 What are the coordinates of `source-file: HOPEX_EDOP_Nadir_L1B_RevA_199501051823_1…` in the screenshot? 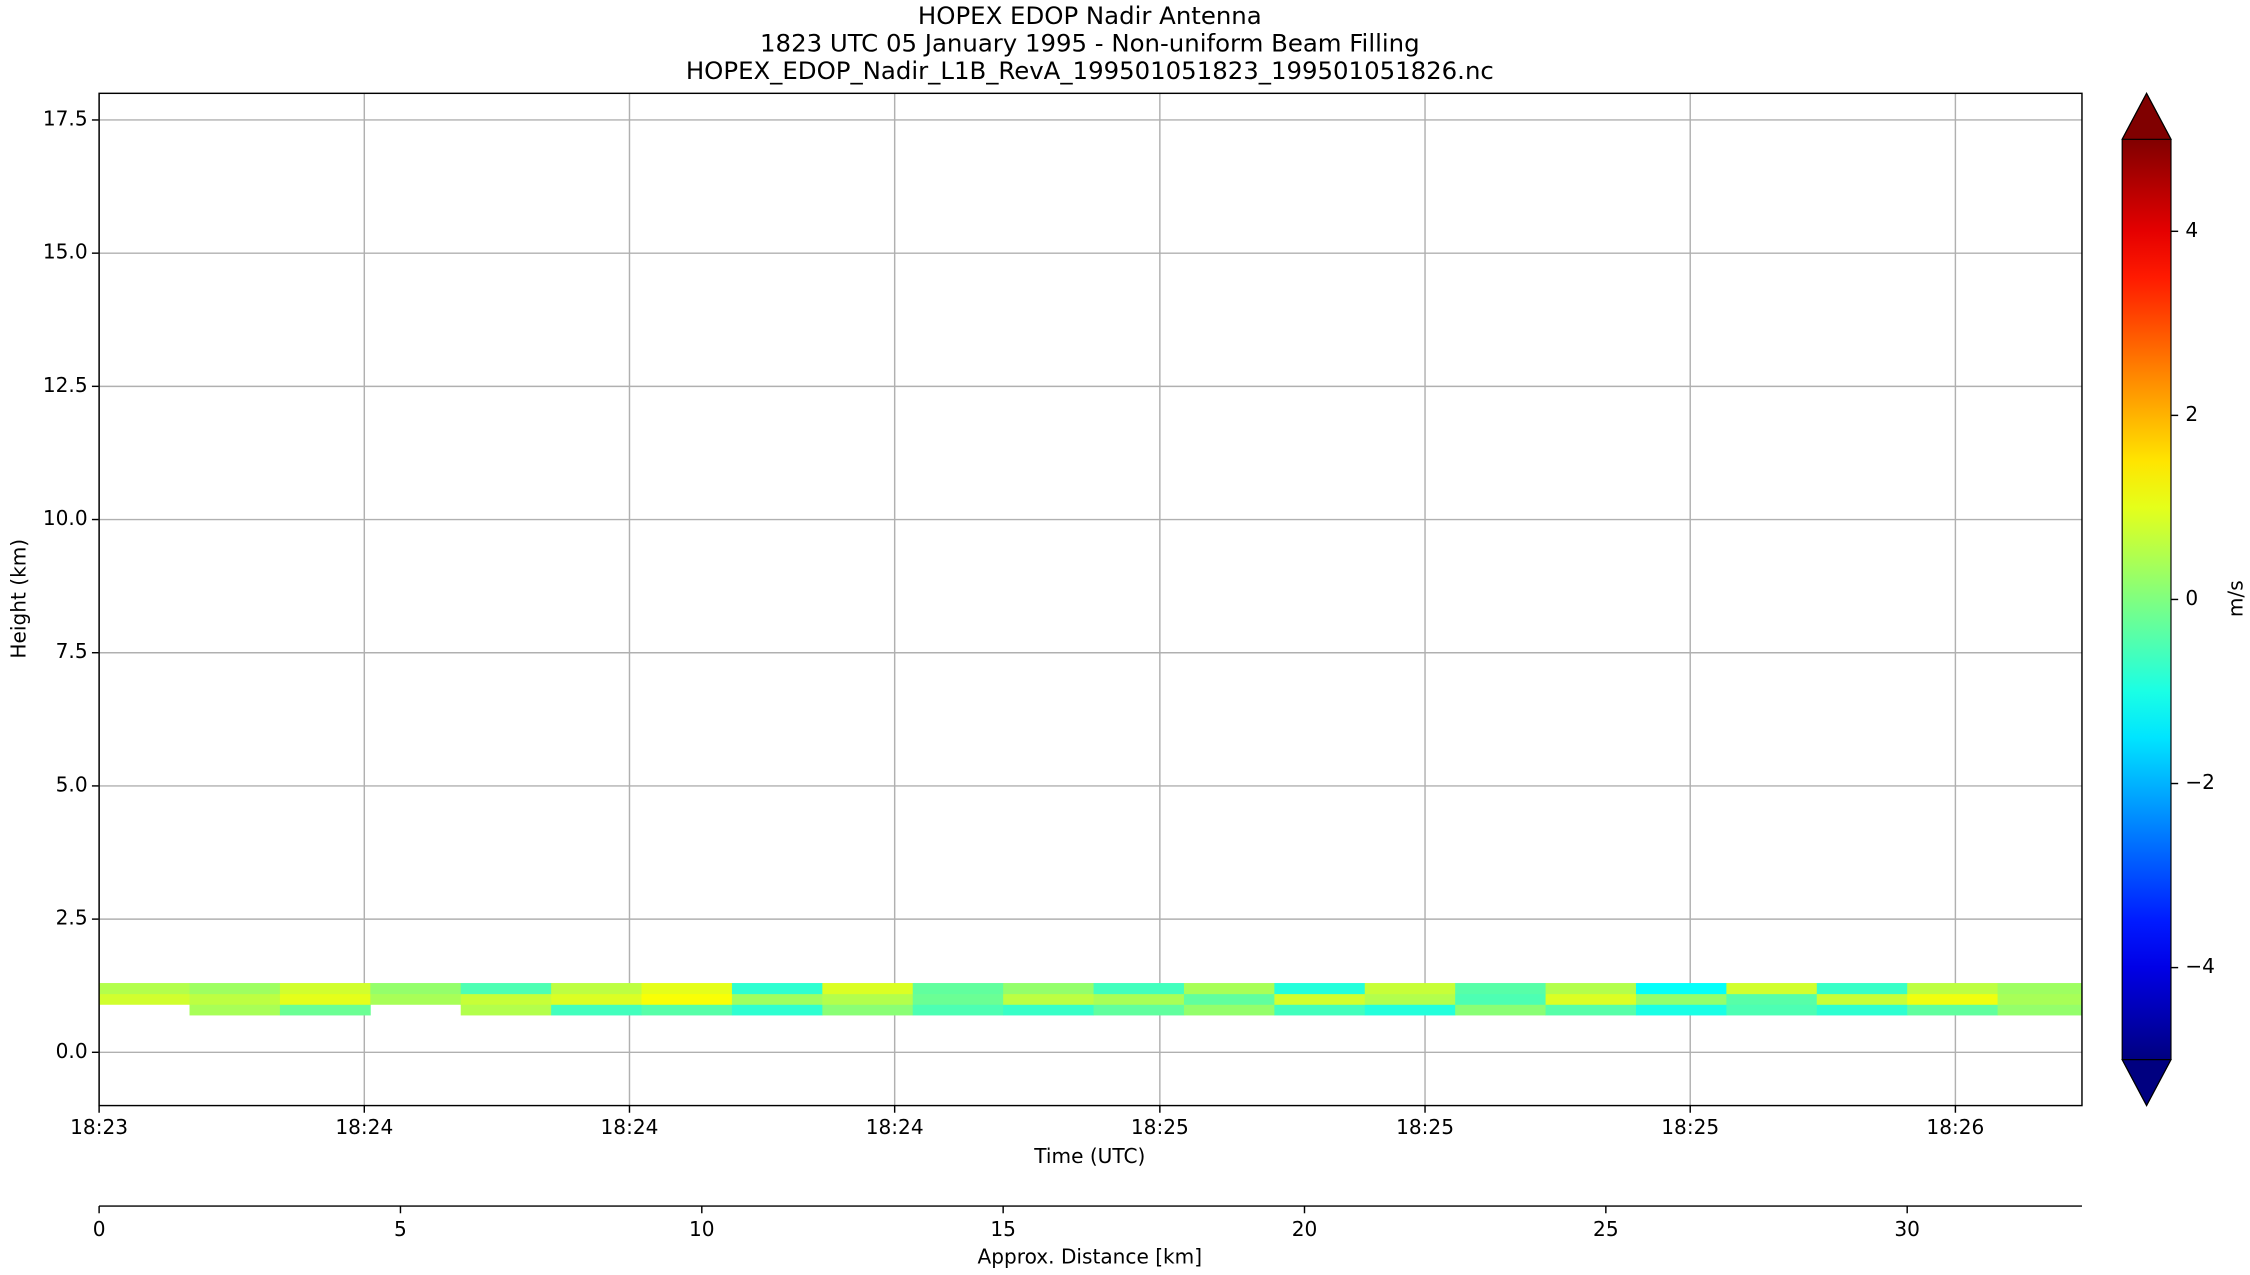 It's located at (1090, 70).